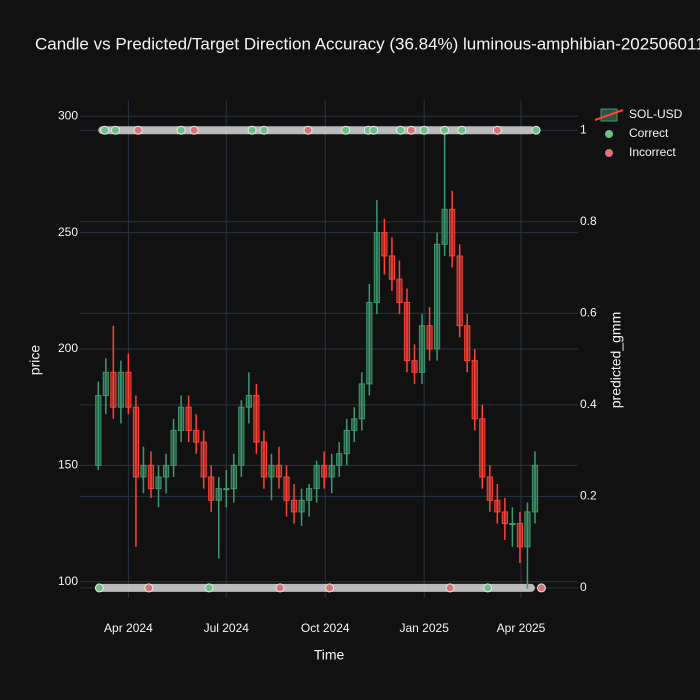  What do you see at coordinates (652, 152) in the screenshot?
I see `legend-label: Incorrect` at bounding box center [652, 152].